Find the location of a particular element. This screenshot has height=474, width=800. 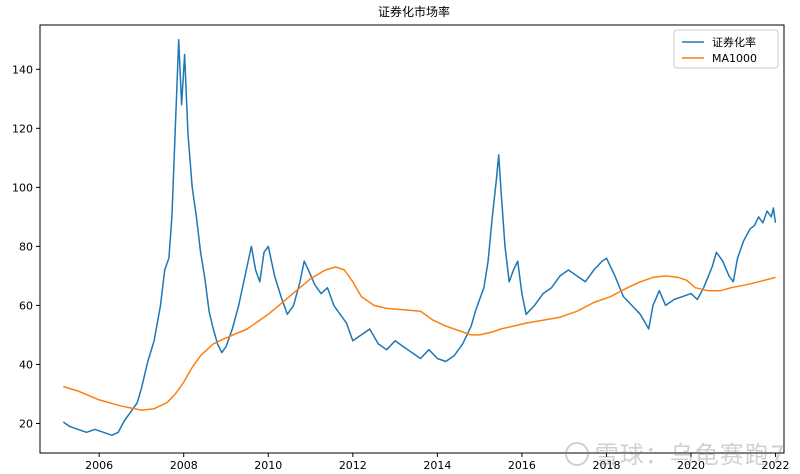

y-tick-label: 60 is located at coordinates (26, 305).